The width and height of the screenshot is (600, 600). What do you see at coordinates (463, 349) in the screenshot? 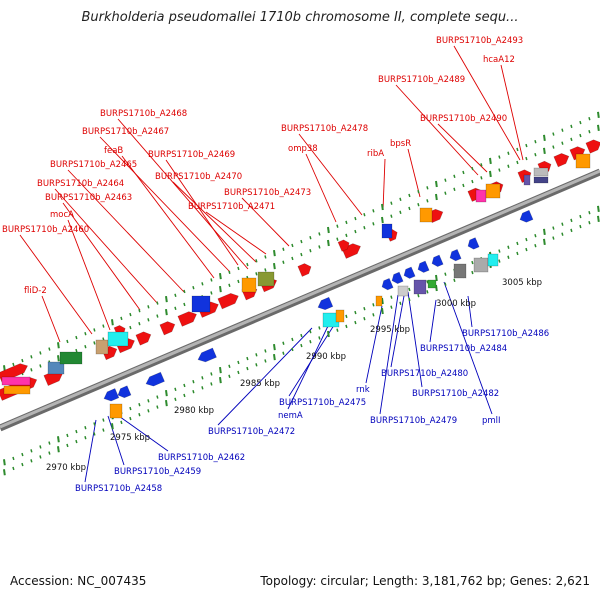
I see `bottom-gene-label: BURPS1710b_A2484` at bounding box center [463, 349].